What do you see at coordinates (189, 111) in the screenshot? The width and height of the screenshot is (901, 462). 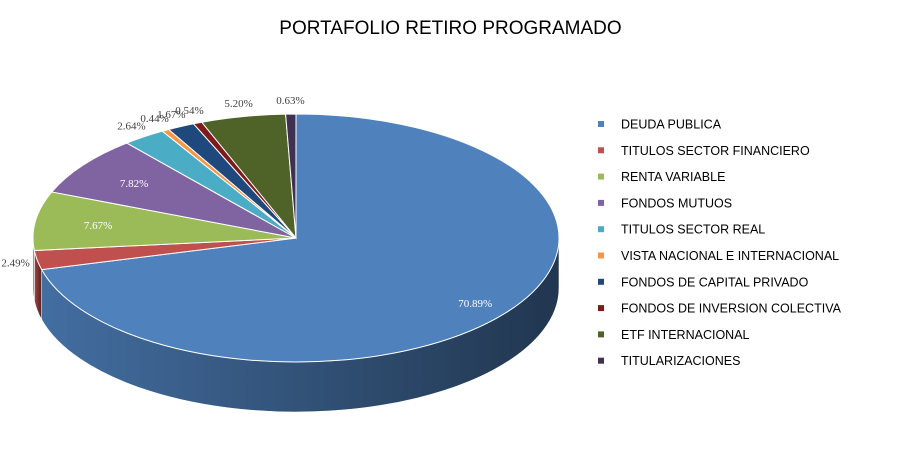 I see `data-label-fondos-de-inversion-colectiva: 0.54%` at bounding box center [189, 111].